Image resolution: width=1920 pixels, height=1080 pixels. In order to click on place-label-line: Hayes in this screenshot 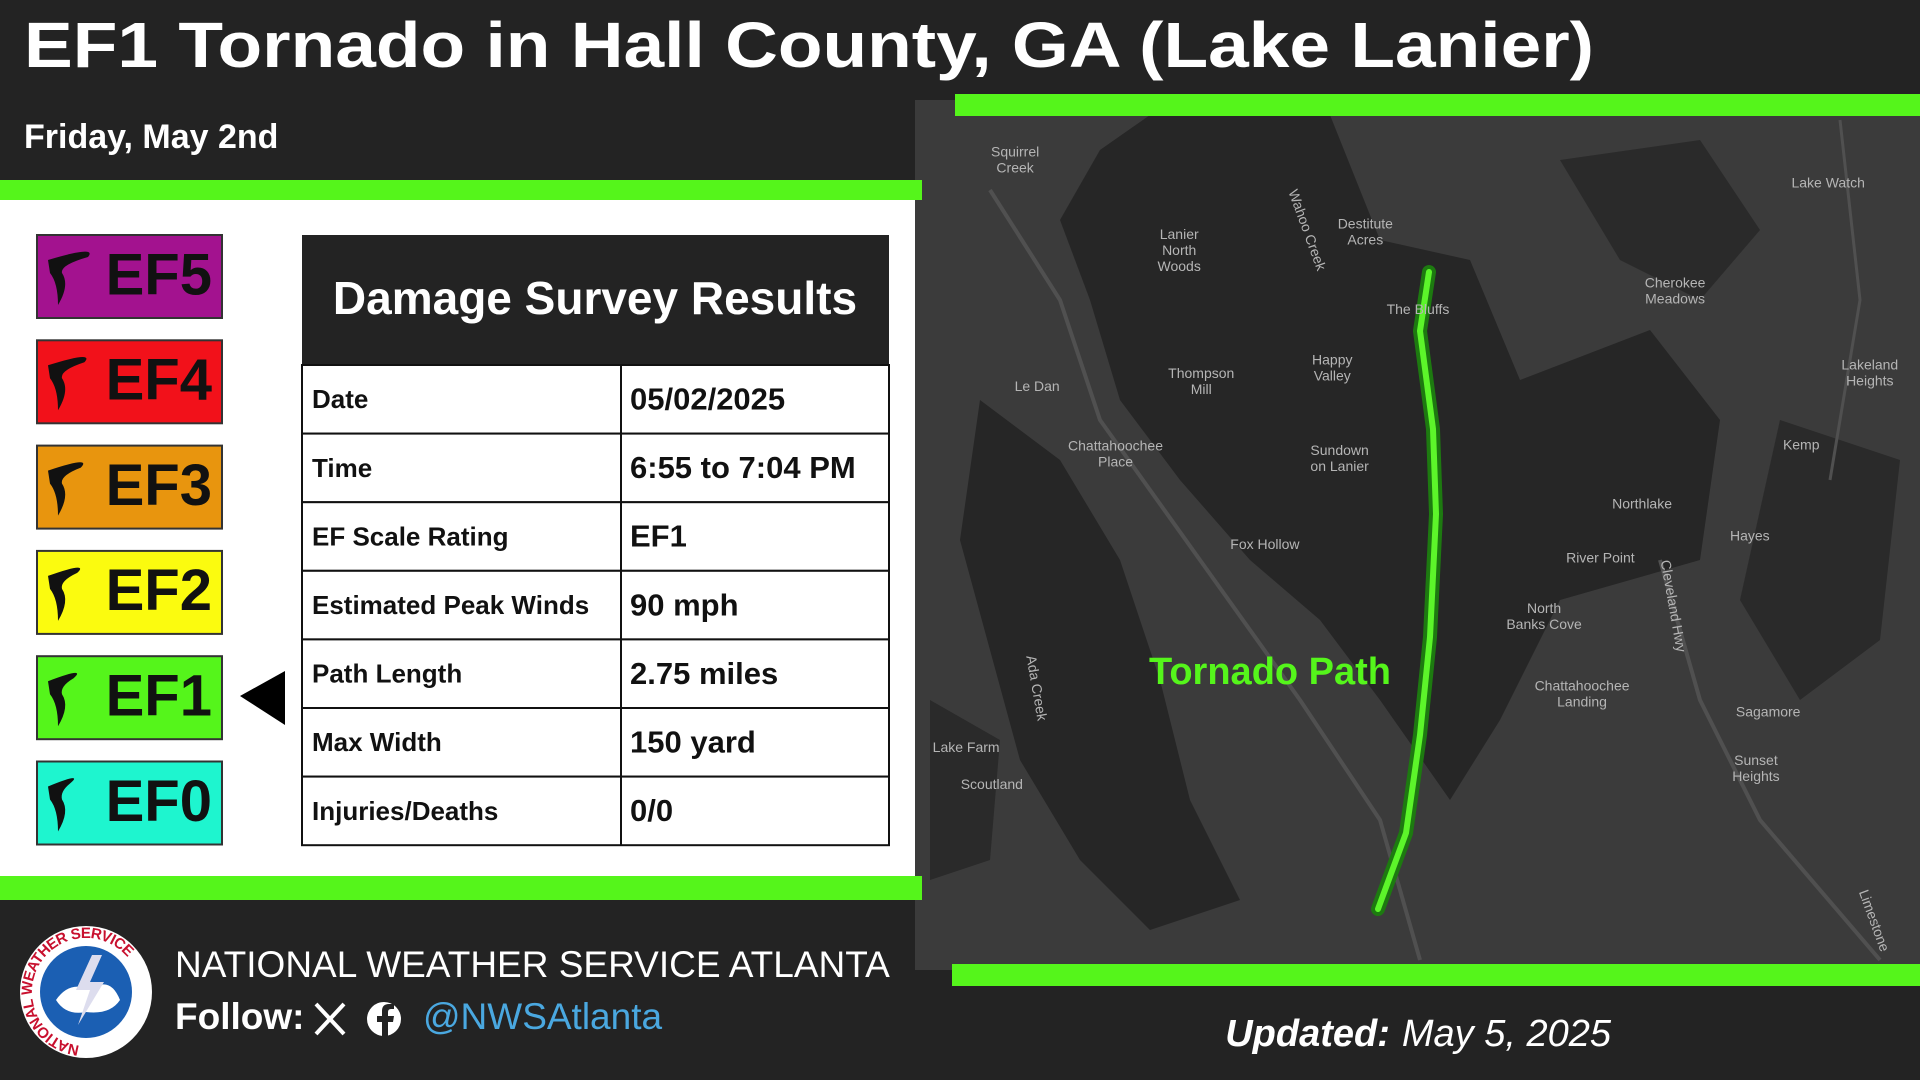, I will do `click(1750, 535)`.